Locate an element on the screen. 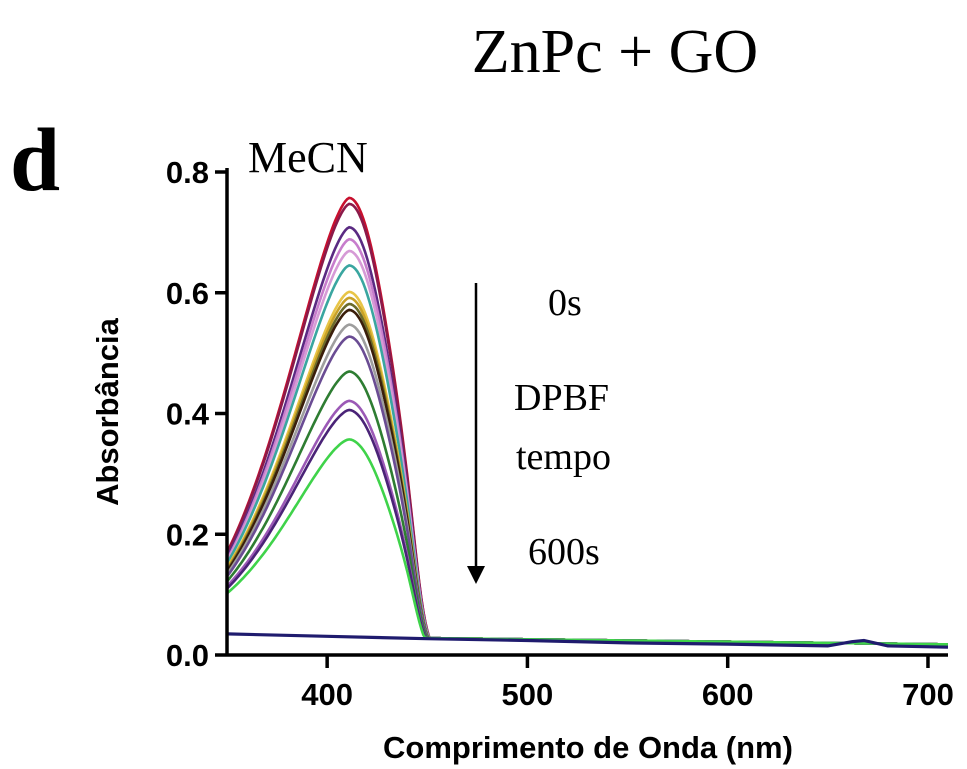 The width and height of the screenshot is (967, 769). x-axis-label: Comprimento de Onda (nm) is located at coordinates (588, 747).